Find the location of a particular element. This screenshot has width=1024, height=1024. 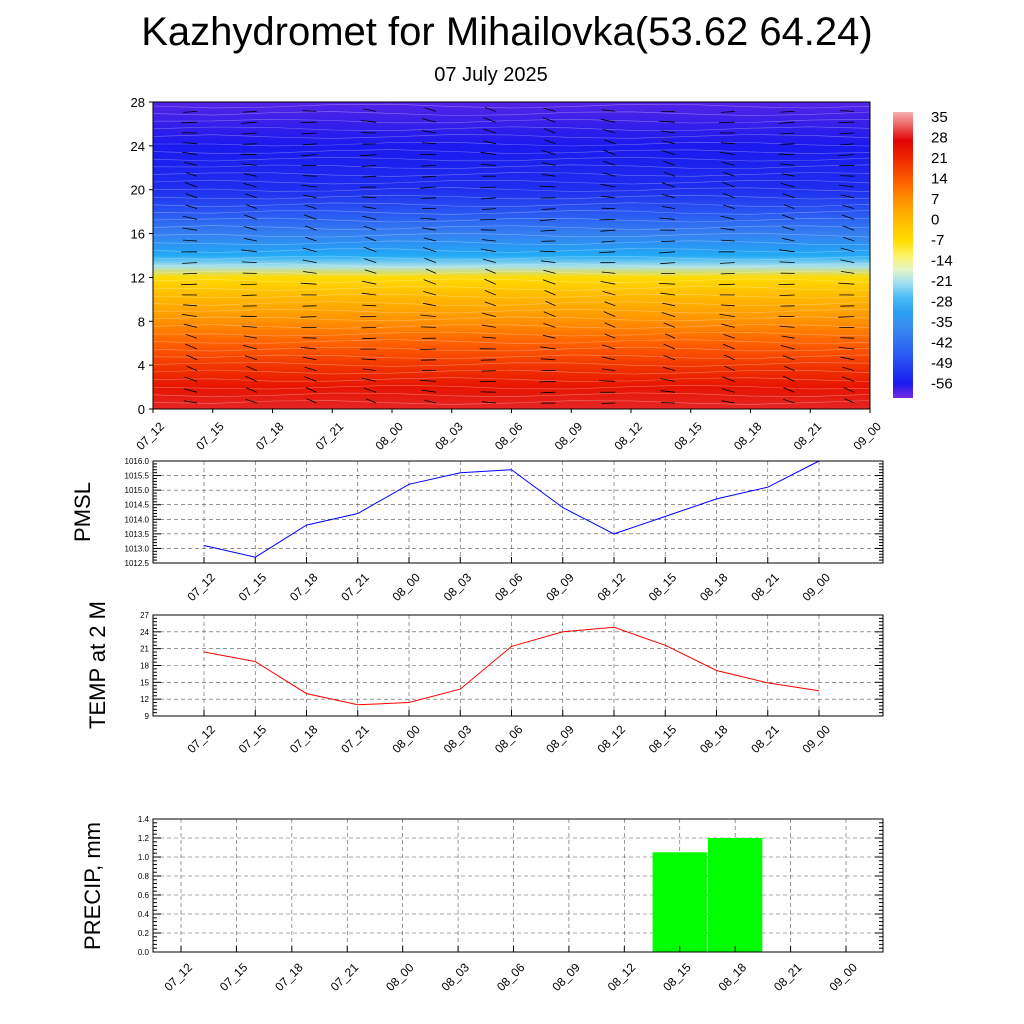

gridlines is located at coordinates (518, 885).